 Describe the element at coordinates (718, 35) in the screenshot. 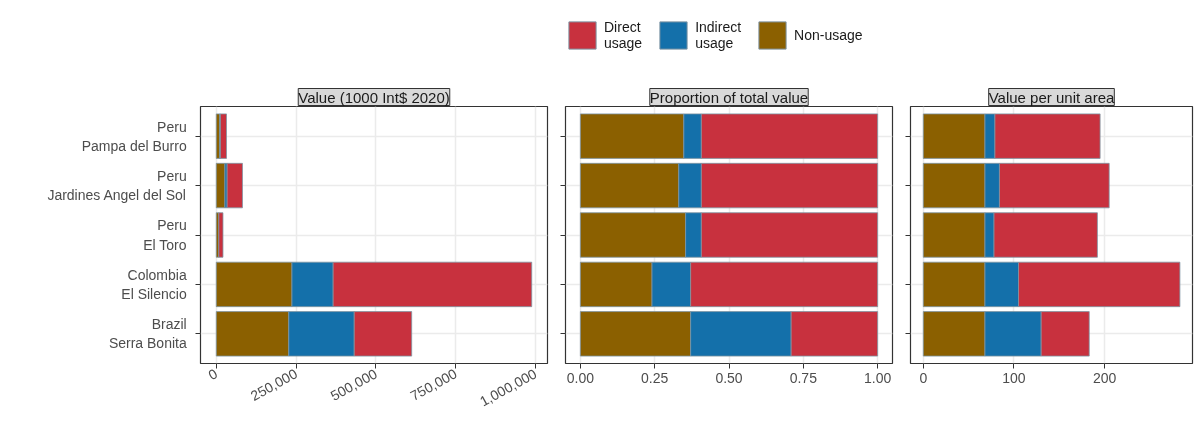

I see `legend-label: Indirect usage` at that location.